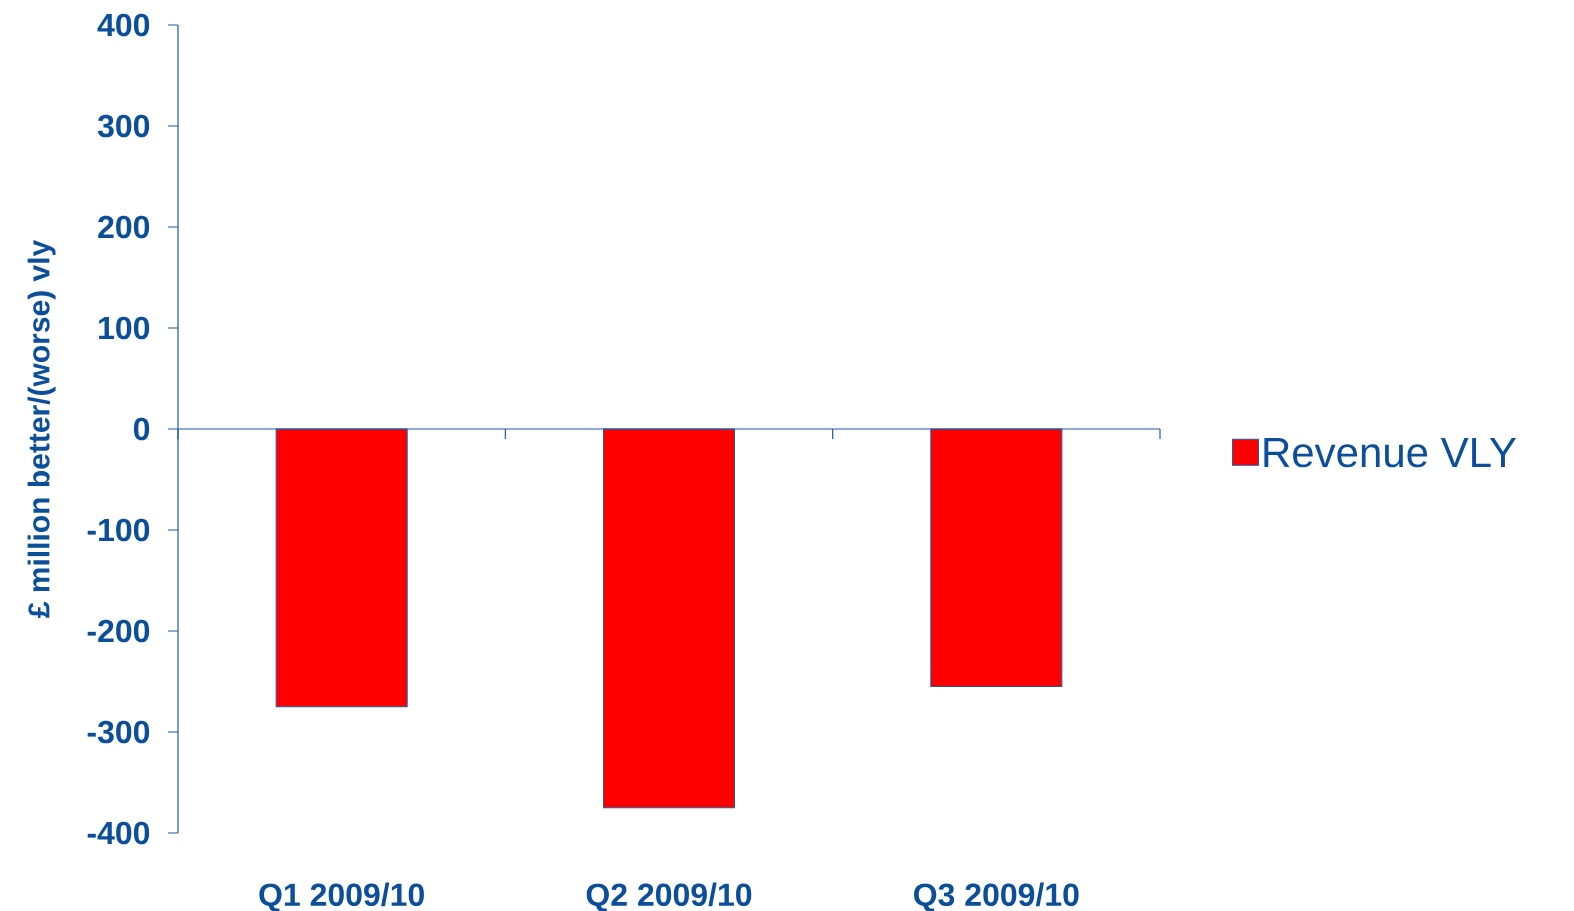  What do you see at coordinates (41, 428) in the screenshot?
I see `y-axis-title: £ million better/(worse) vly` at bounding box center [41, 428].